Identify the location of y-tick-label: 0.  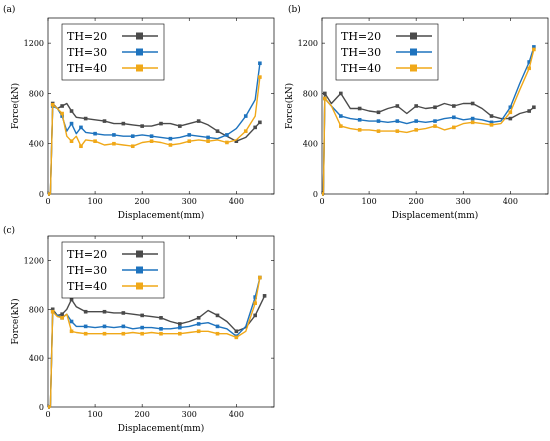
(41, 194).